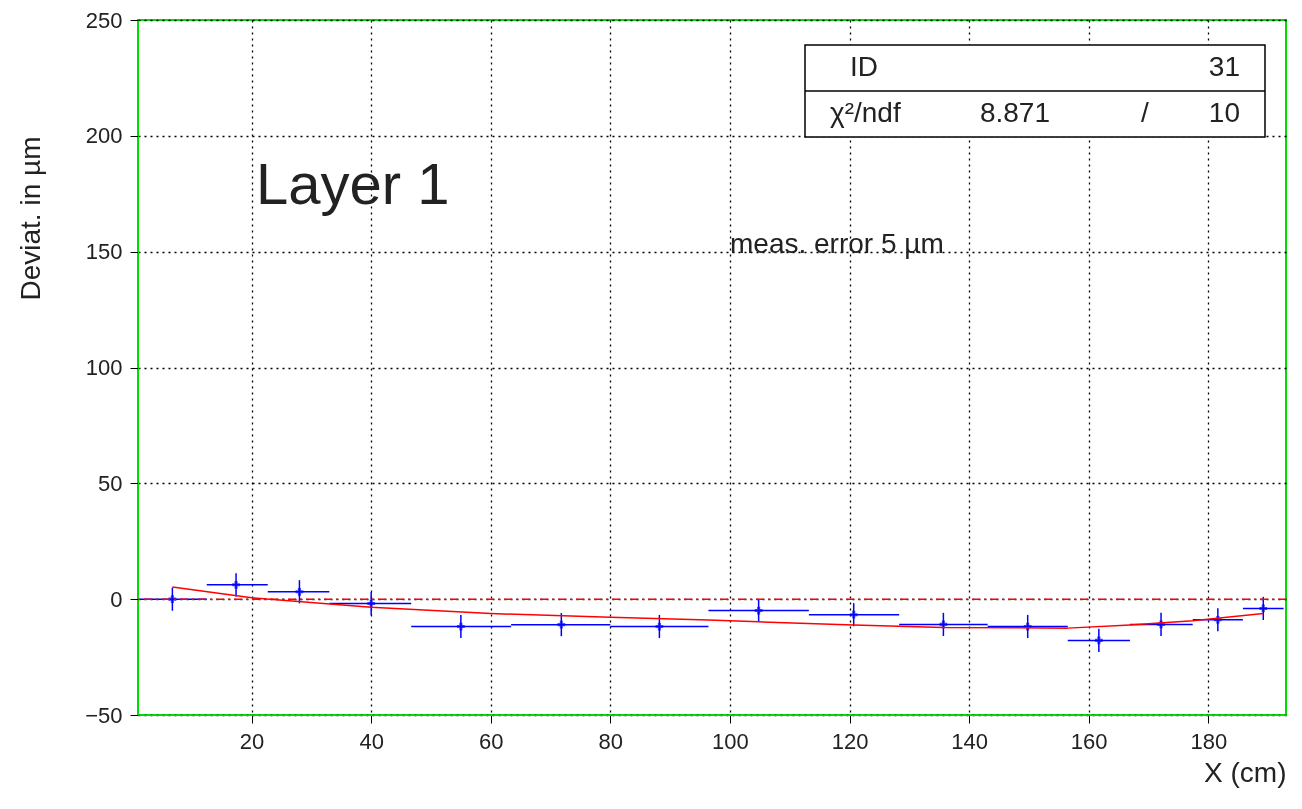  Describe the element at coordinates (104, 715) in the screenshot. I see `y-tick-label: −50` at that location.